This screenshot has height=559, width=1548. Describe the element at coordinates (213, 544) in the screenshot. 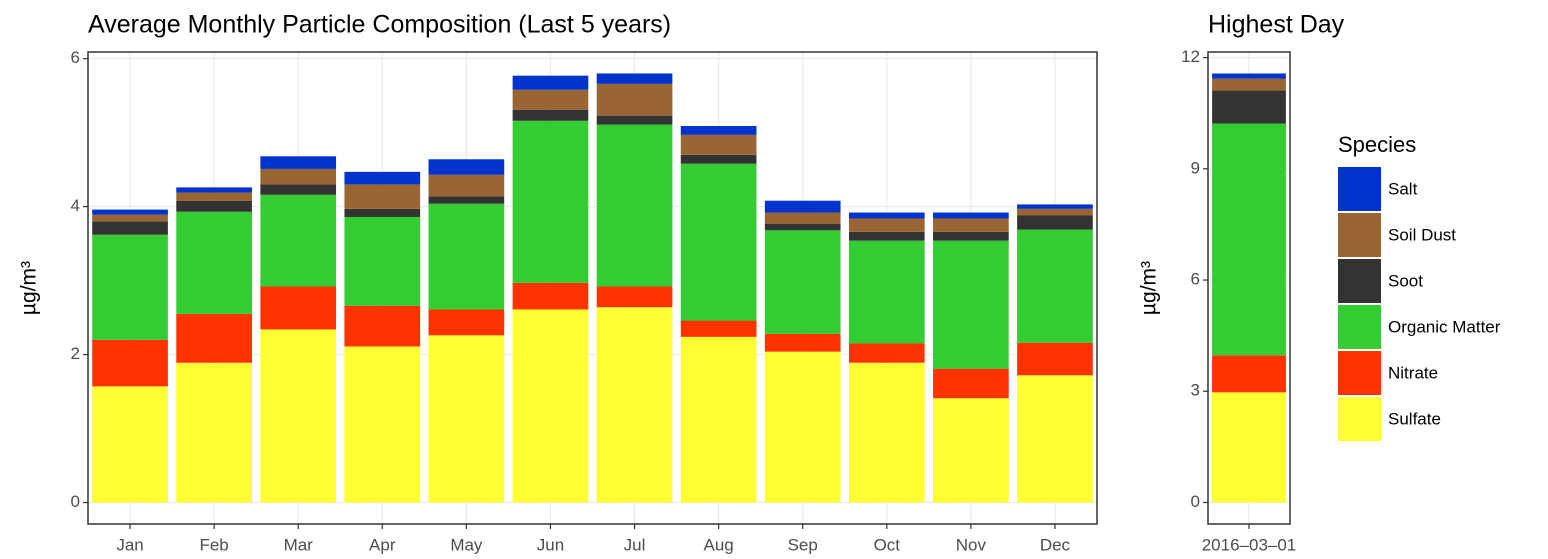

I see `x-tick-label: Feb` at that location.